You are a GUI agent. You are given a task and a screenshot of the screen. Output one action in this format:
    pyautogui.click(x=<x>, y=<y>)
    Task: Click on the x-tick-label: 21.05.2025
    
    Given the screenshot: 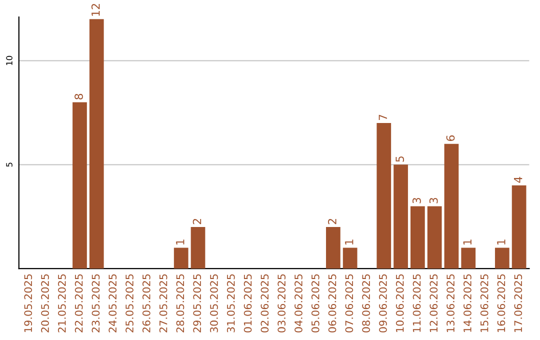 What is the action you would take?
    pyautogui.click(x=62, y=303)
    